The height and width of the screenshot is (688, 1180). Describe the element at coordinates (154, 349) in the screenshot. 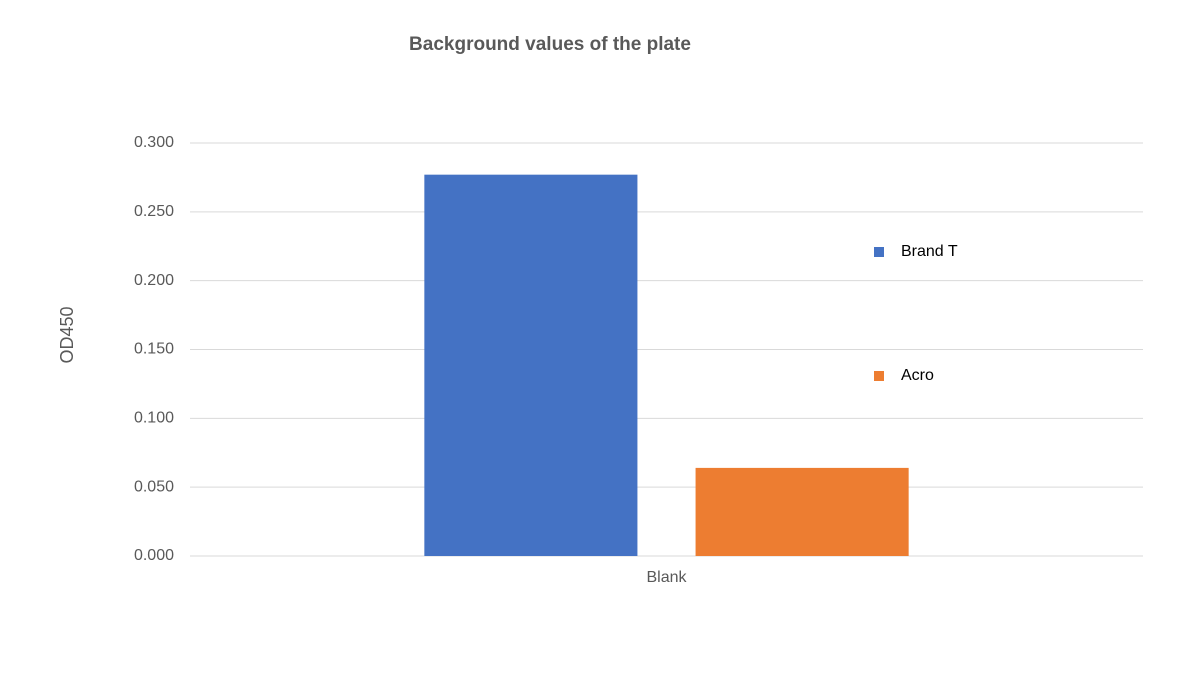

I see `y-tick-label: 0.150` at that location.